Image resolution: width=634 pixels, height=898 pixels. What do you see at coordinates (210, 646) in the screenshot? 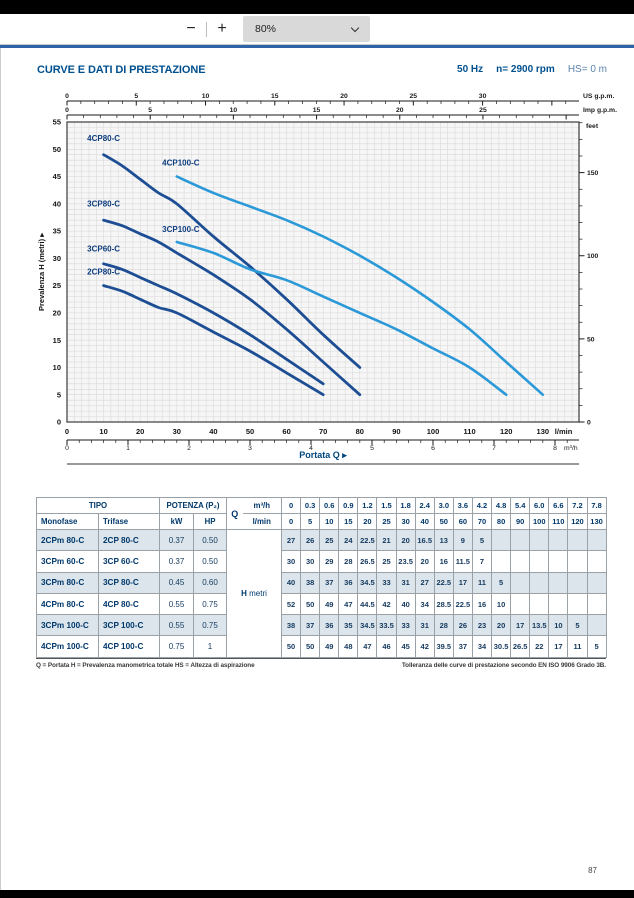
I see `power-hp: 1` at bounding box center [210, 646].